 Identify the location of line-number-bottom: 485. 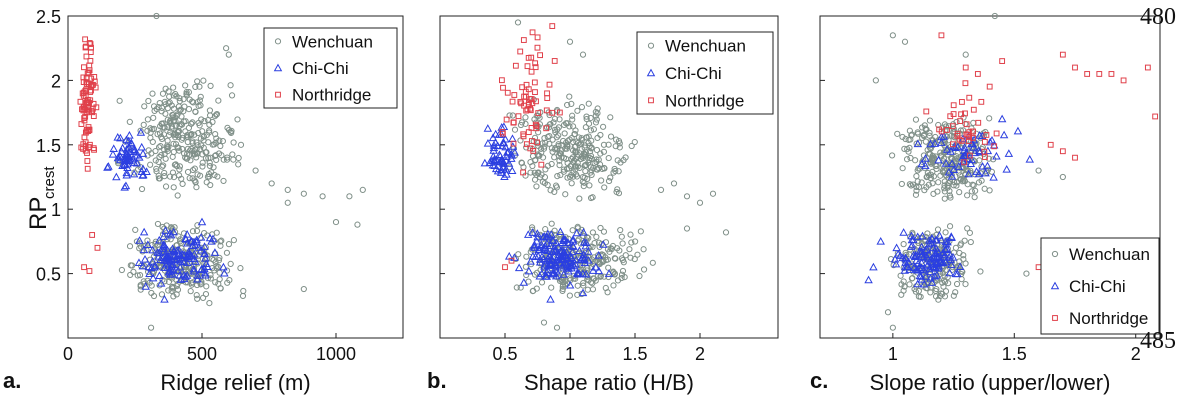
(1158, 341).